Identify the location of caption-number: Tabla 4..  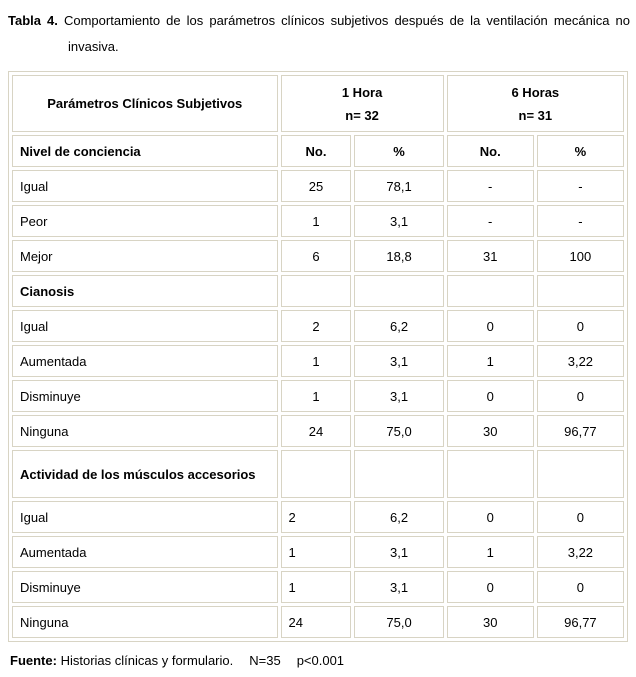
(33, 20).